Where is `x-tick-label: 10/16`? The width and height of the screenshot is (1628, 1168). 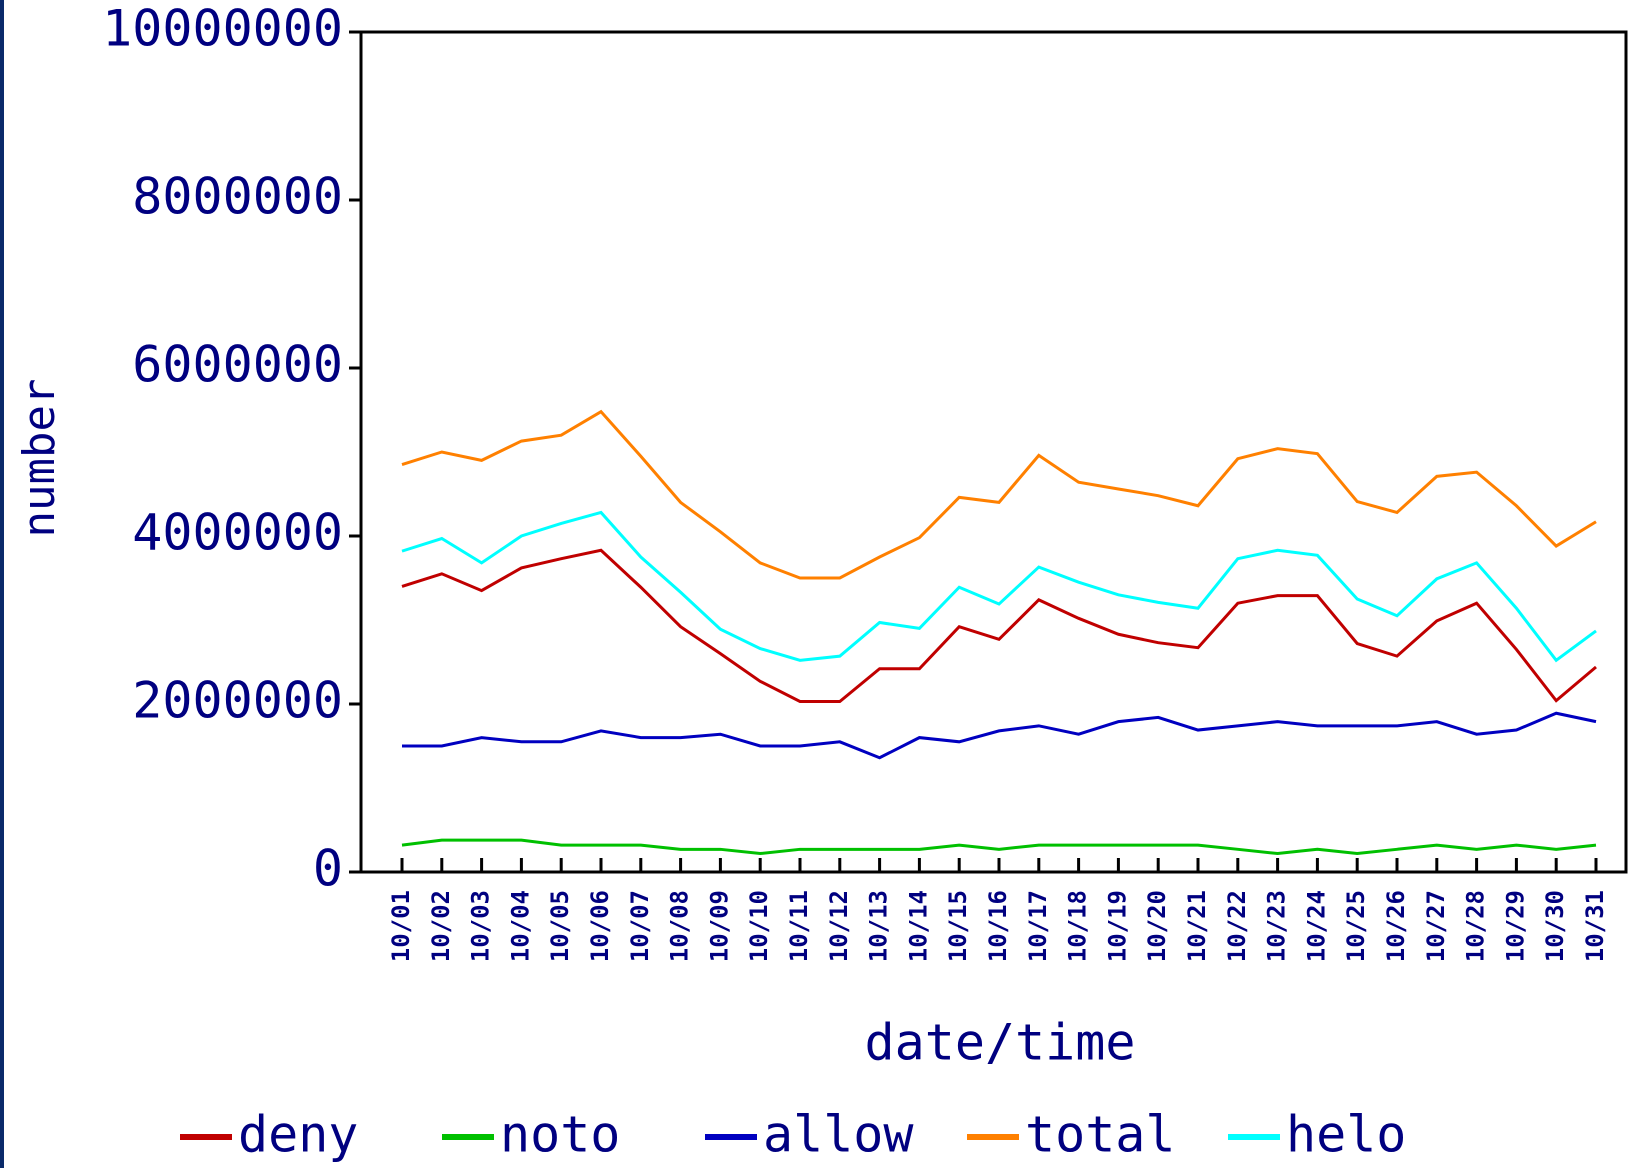 x-tick-label: 10/16 is located at coordinates (998, 926).